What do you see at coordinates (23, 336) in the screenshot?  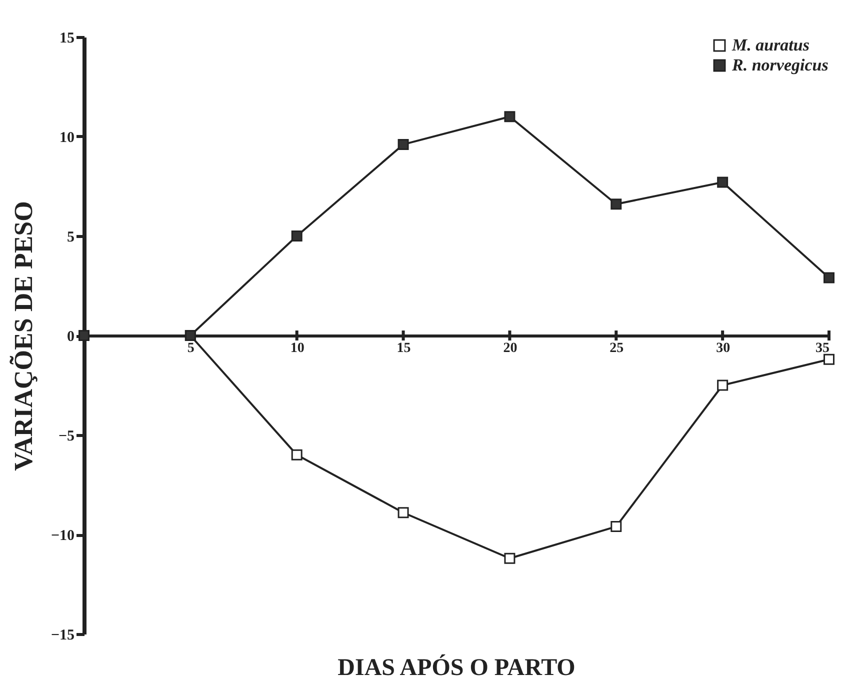 I see `y-axis-title: VARIAÇÕES DE PESO` at bounding box center [23, 336].